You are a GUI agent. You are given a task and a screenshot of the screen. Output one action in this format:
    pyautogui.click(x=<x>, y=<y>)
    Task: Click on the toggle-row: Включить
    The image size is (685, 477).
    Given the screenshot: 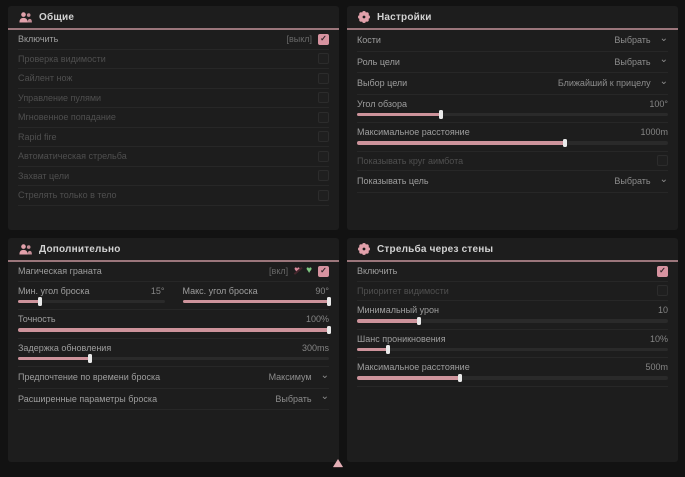 What is the action you would take?
    pyautogui.click(x=512, y=272)
    